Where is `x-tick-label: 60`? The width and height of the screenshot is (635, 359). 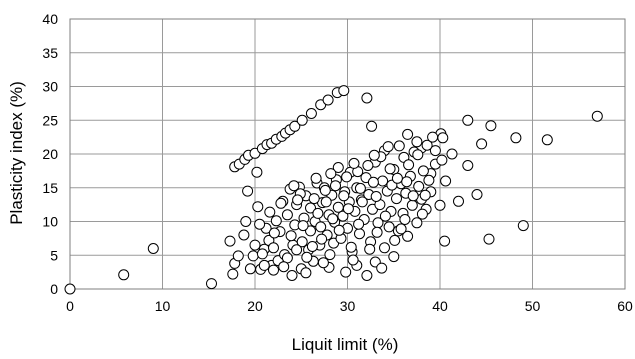
x-tick-label: 60 is located at coordinates (625, 306).